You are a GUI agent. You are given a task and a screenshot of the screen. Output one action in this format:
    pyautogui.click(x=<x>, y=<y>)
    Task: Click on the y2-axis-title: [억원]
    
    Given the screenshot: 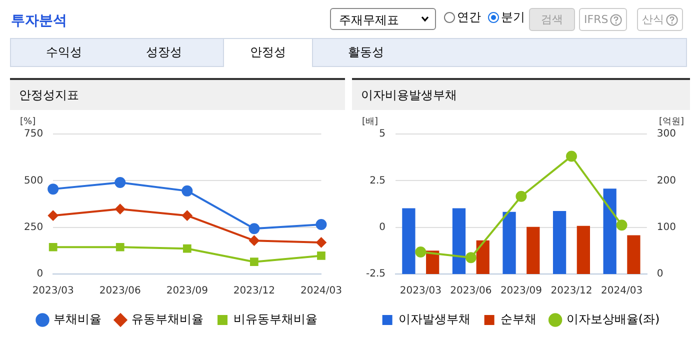 What is the action you would take?
    pyautogui.click(x=671, y=121)
    